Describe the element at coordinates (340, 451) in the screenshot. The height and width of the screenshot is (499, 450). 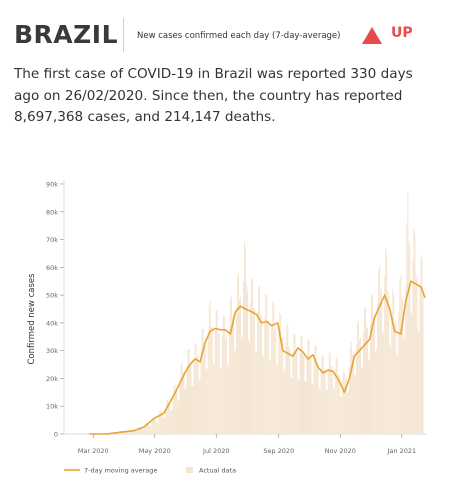
I see `x-tick-label: Nov 2020` at that location.